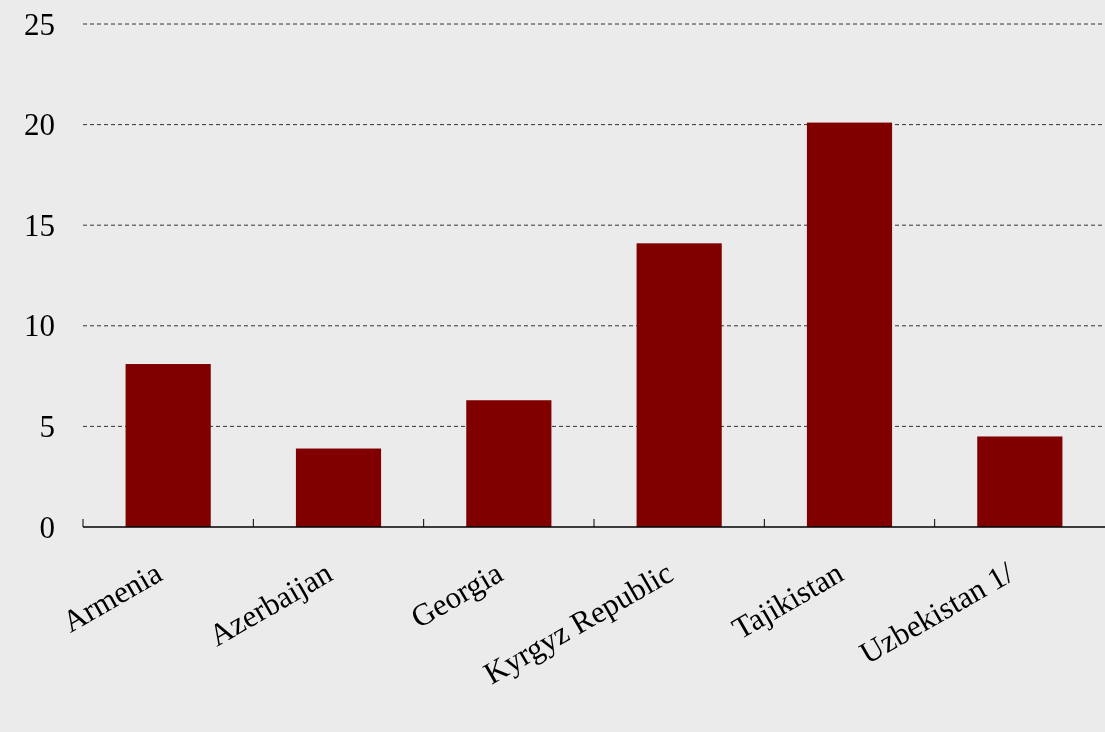  Describe the element at coordinates (39, 24) in the screenshot. I see `y-tick-label: 25` at that location.